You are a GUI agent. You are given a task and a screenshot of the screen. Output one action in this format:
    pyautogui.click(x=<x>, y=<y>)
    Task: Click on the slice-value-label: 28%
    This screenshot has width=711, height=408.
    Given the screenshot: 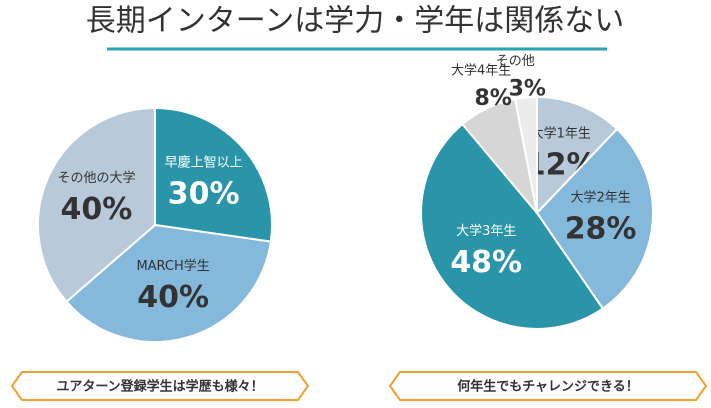 What is the action you would take?
    pyautogui.click(x=601, y=229)
    